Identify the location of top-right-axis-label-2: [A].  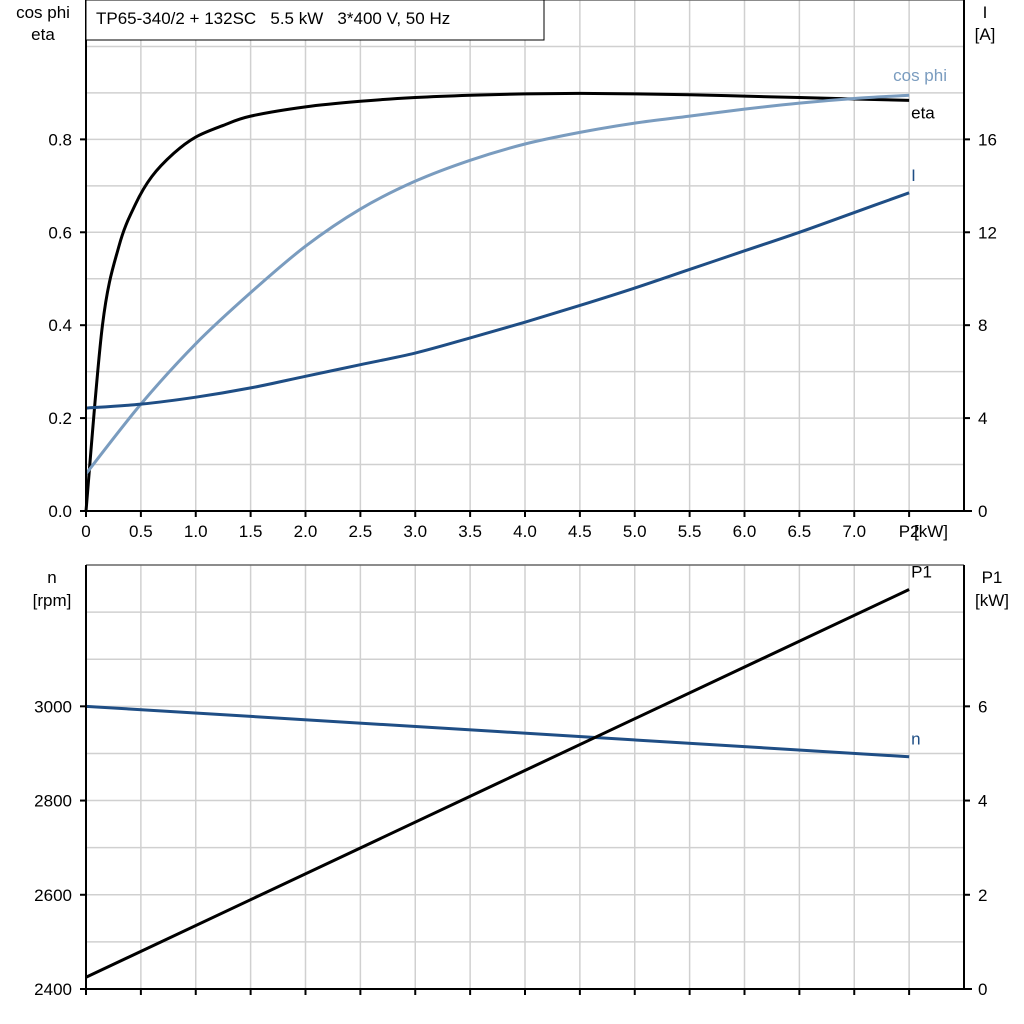
(985, 34).